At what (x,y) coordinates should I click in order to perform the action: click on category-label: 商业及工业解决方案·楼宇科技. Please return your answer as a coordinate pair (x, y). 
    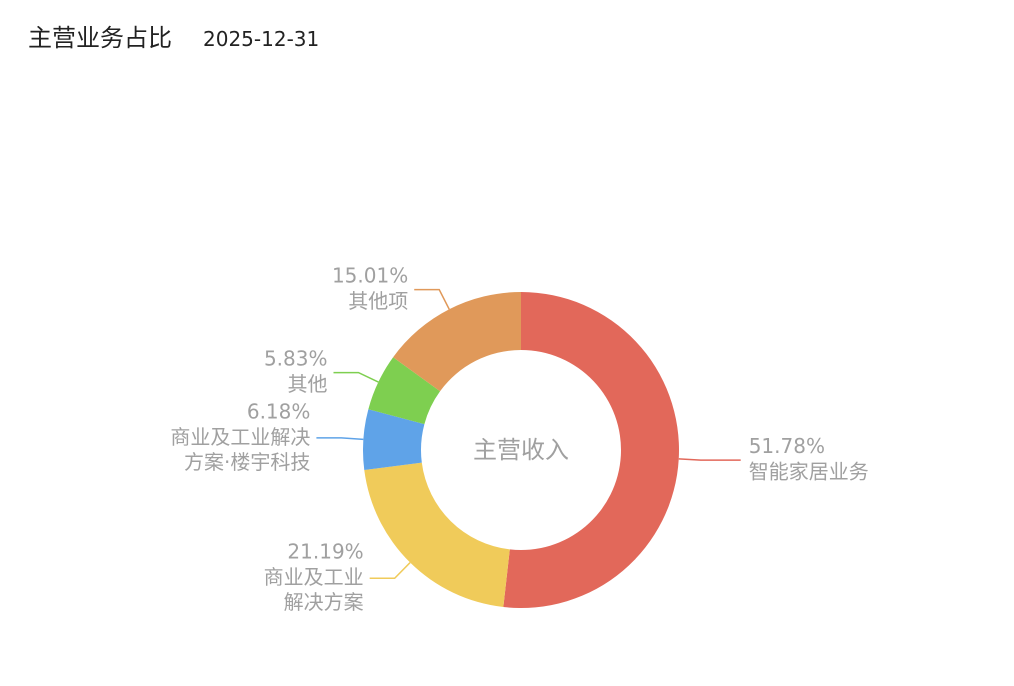
    Looking at the image, I should click on (240, 448).